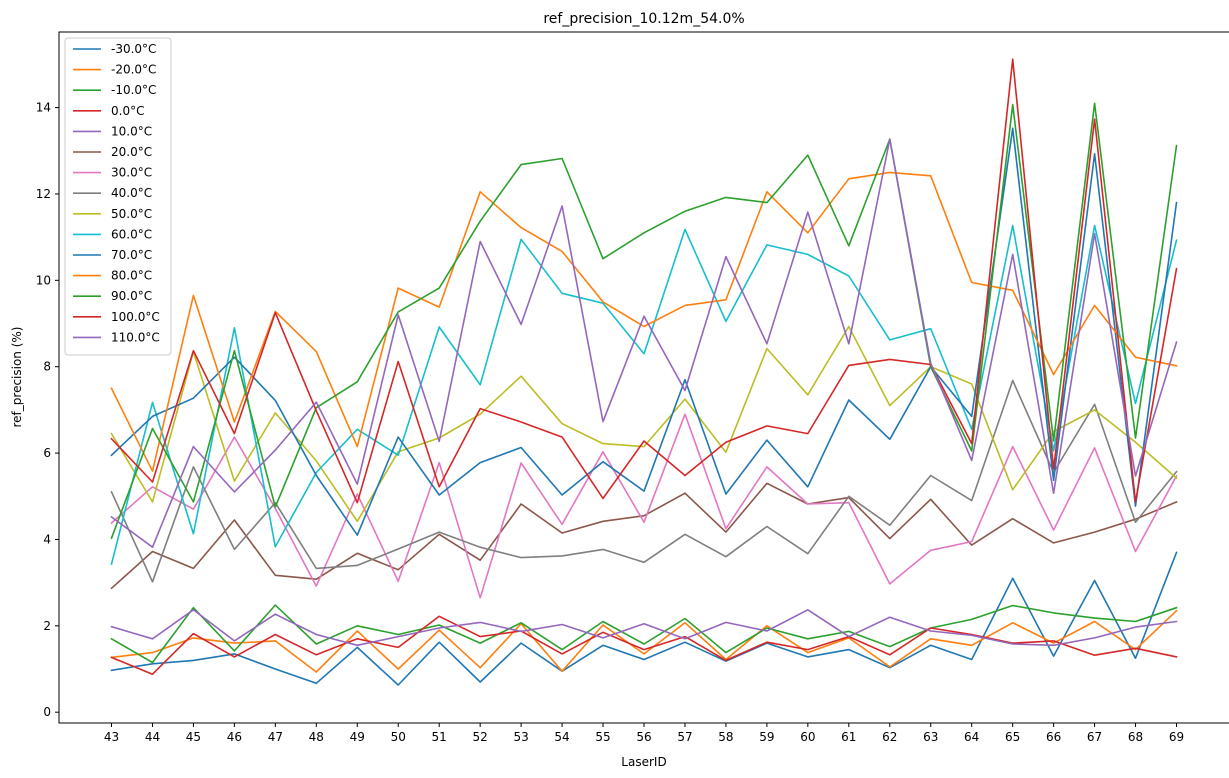  Describe the element at coordinates (131, 152) in the screenshot. I see `legend-label: 20.0°C` at that location.